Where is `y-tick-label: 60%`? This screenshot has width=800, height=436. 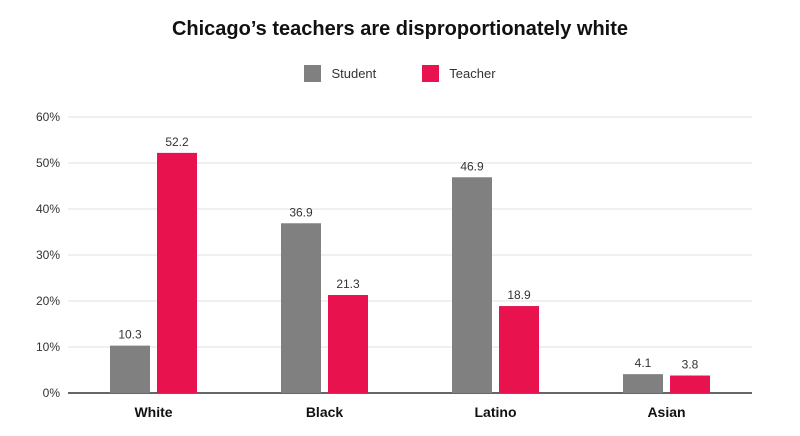 y-tick-label: 60% is located at coordinates (48, 117).